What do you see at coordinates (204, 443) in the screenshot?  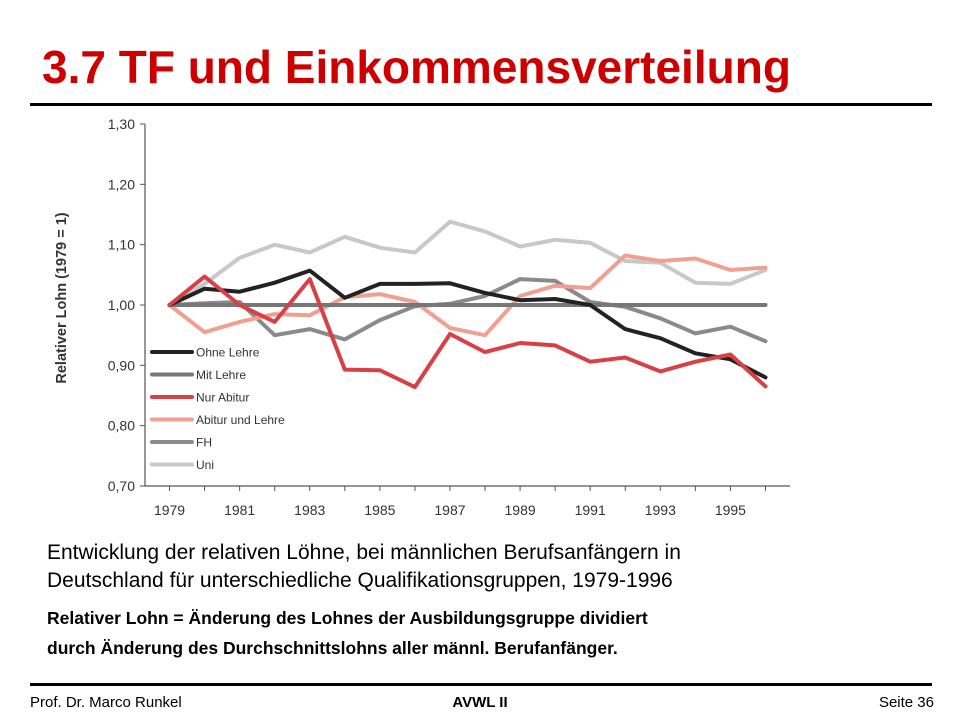 I see `legend-label: FH` at bounding box center [204, 443].